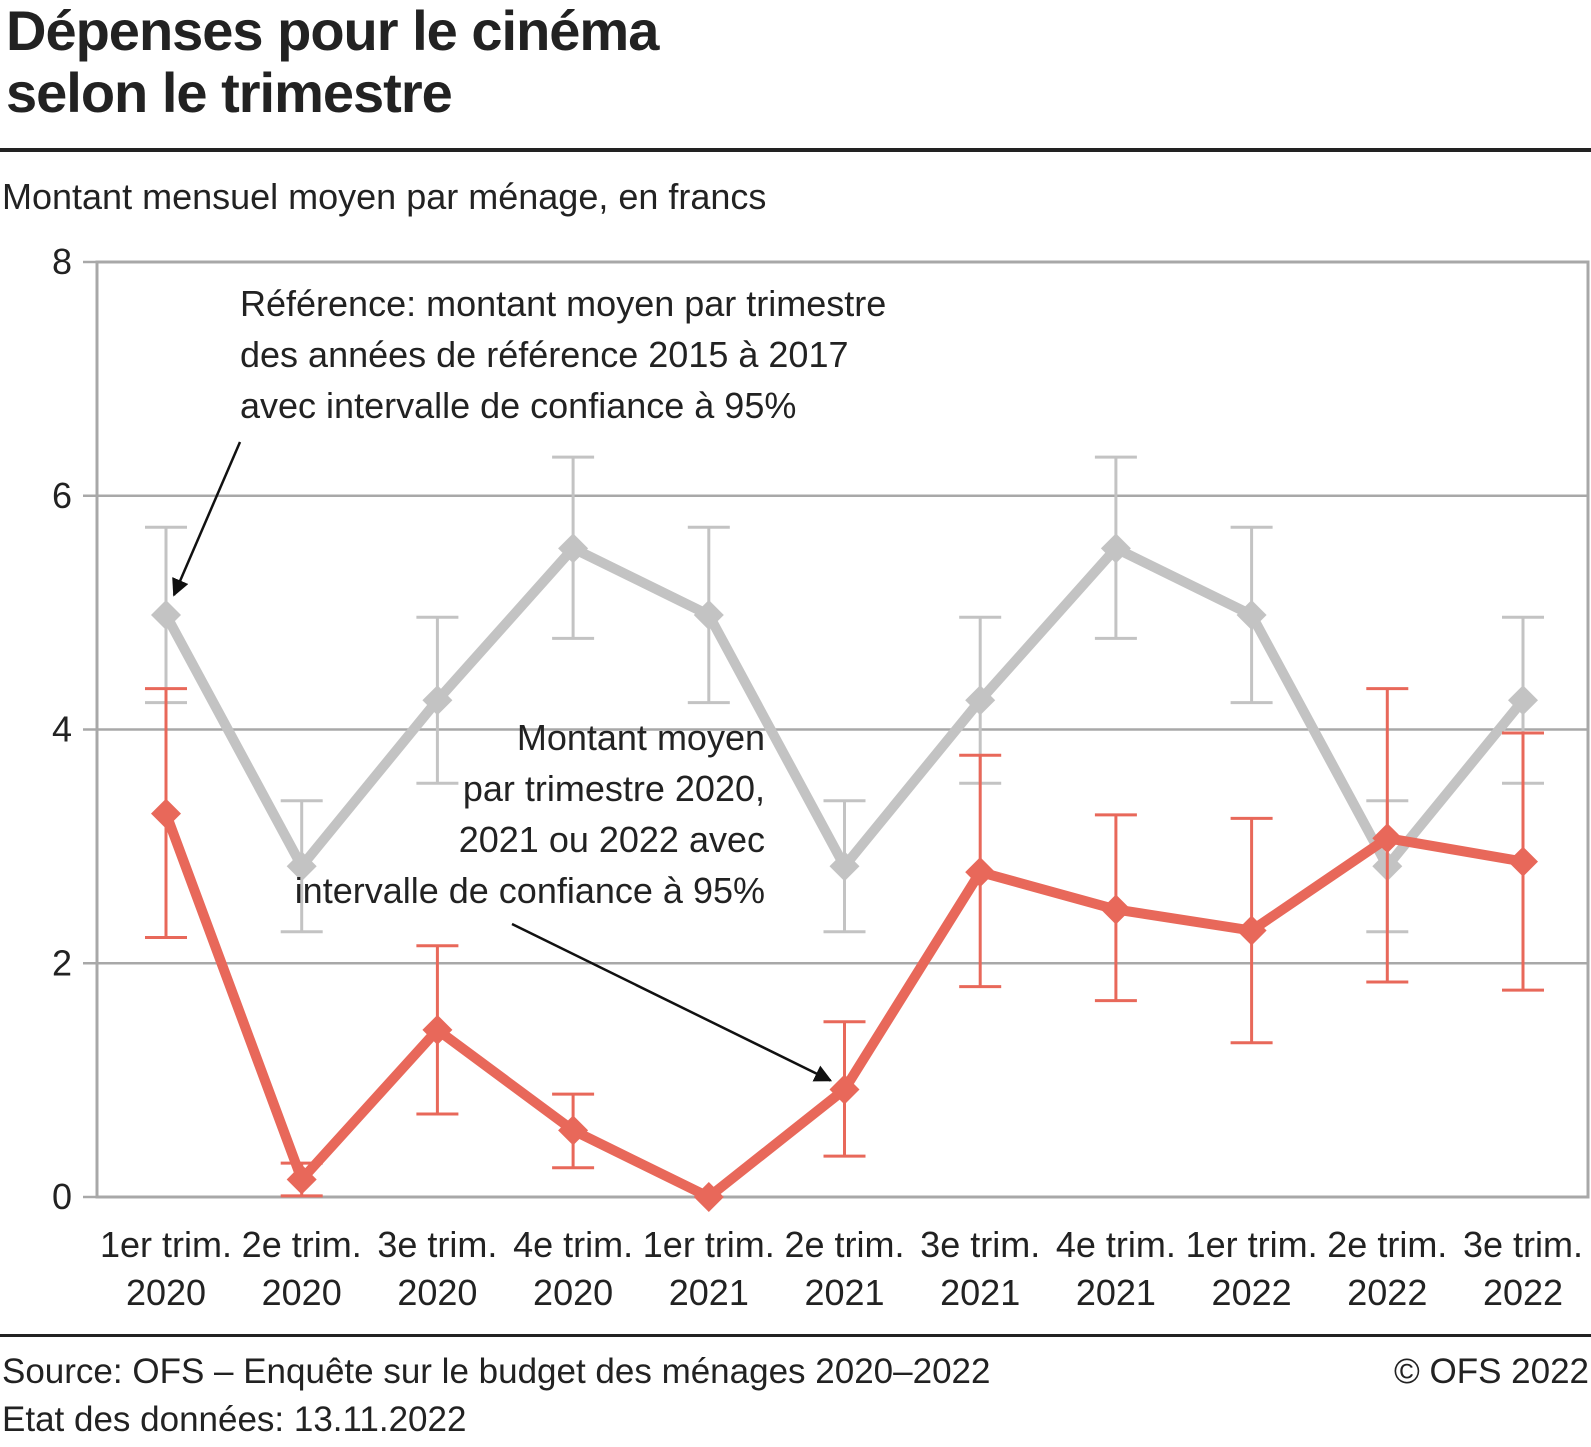  What do you see at coordinates (844, 1268) in the screenshot?
I see `x-tick-label: 2e trim. 2021` at bounding box center [844, 1268].